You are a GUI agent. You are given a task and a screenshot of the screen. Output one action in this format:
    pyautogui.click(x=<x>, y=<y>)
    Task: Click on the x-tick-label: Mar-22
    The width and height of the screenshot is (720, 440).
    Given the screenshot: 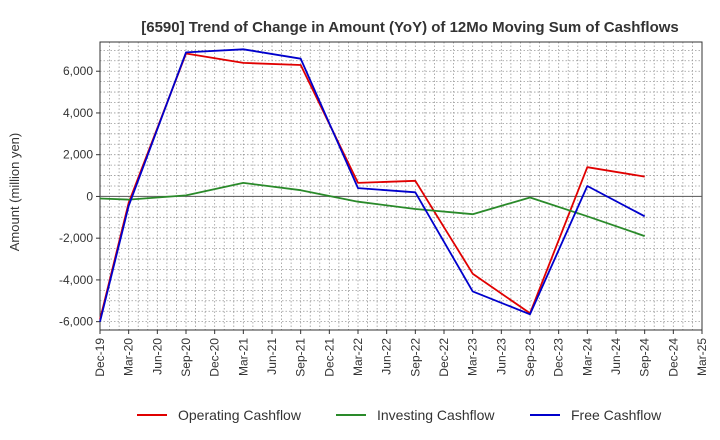 What is the action you would take?
    pyautogui.click(x=358, y=357)
    